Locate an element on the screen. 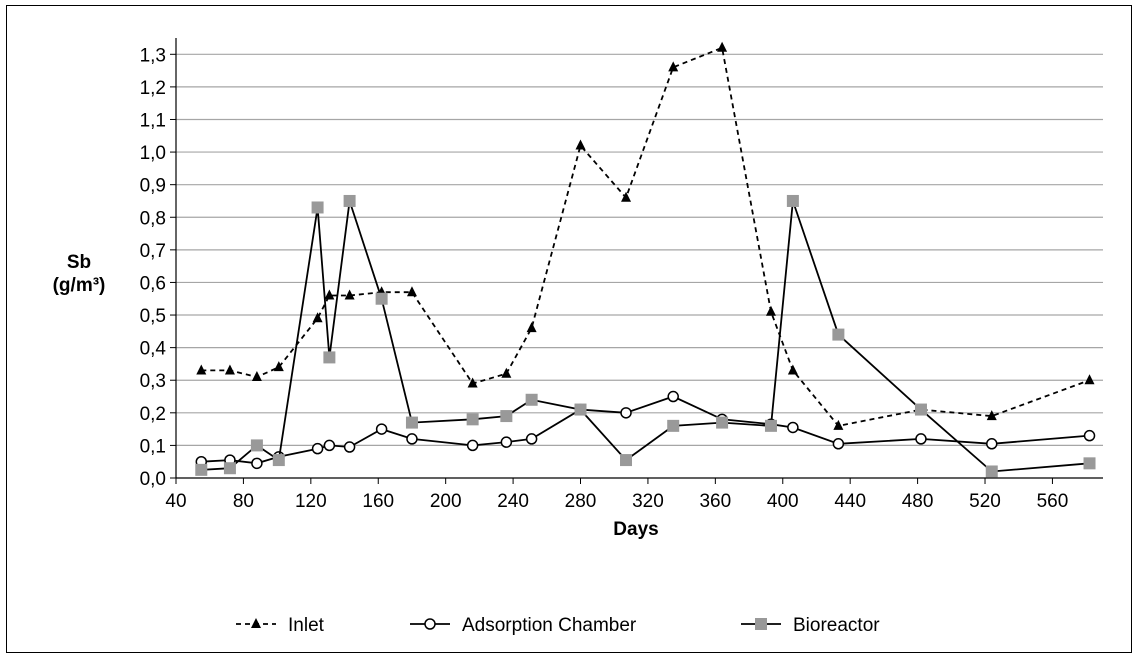 The height and width of the screenshot is (657, 1138). series-line-adsorption-chamber is located at coordinates (645, 430).